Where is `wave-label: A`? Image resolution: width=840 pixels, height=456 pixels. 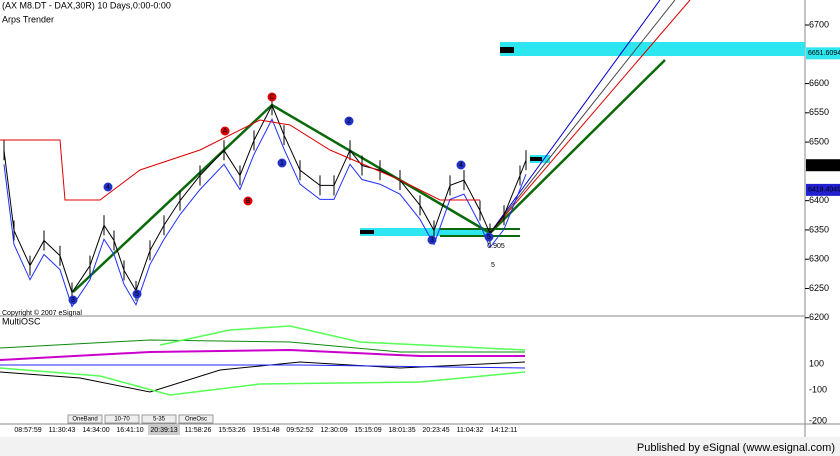
wave-label: A is located at coordinates (225, 131).